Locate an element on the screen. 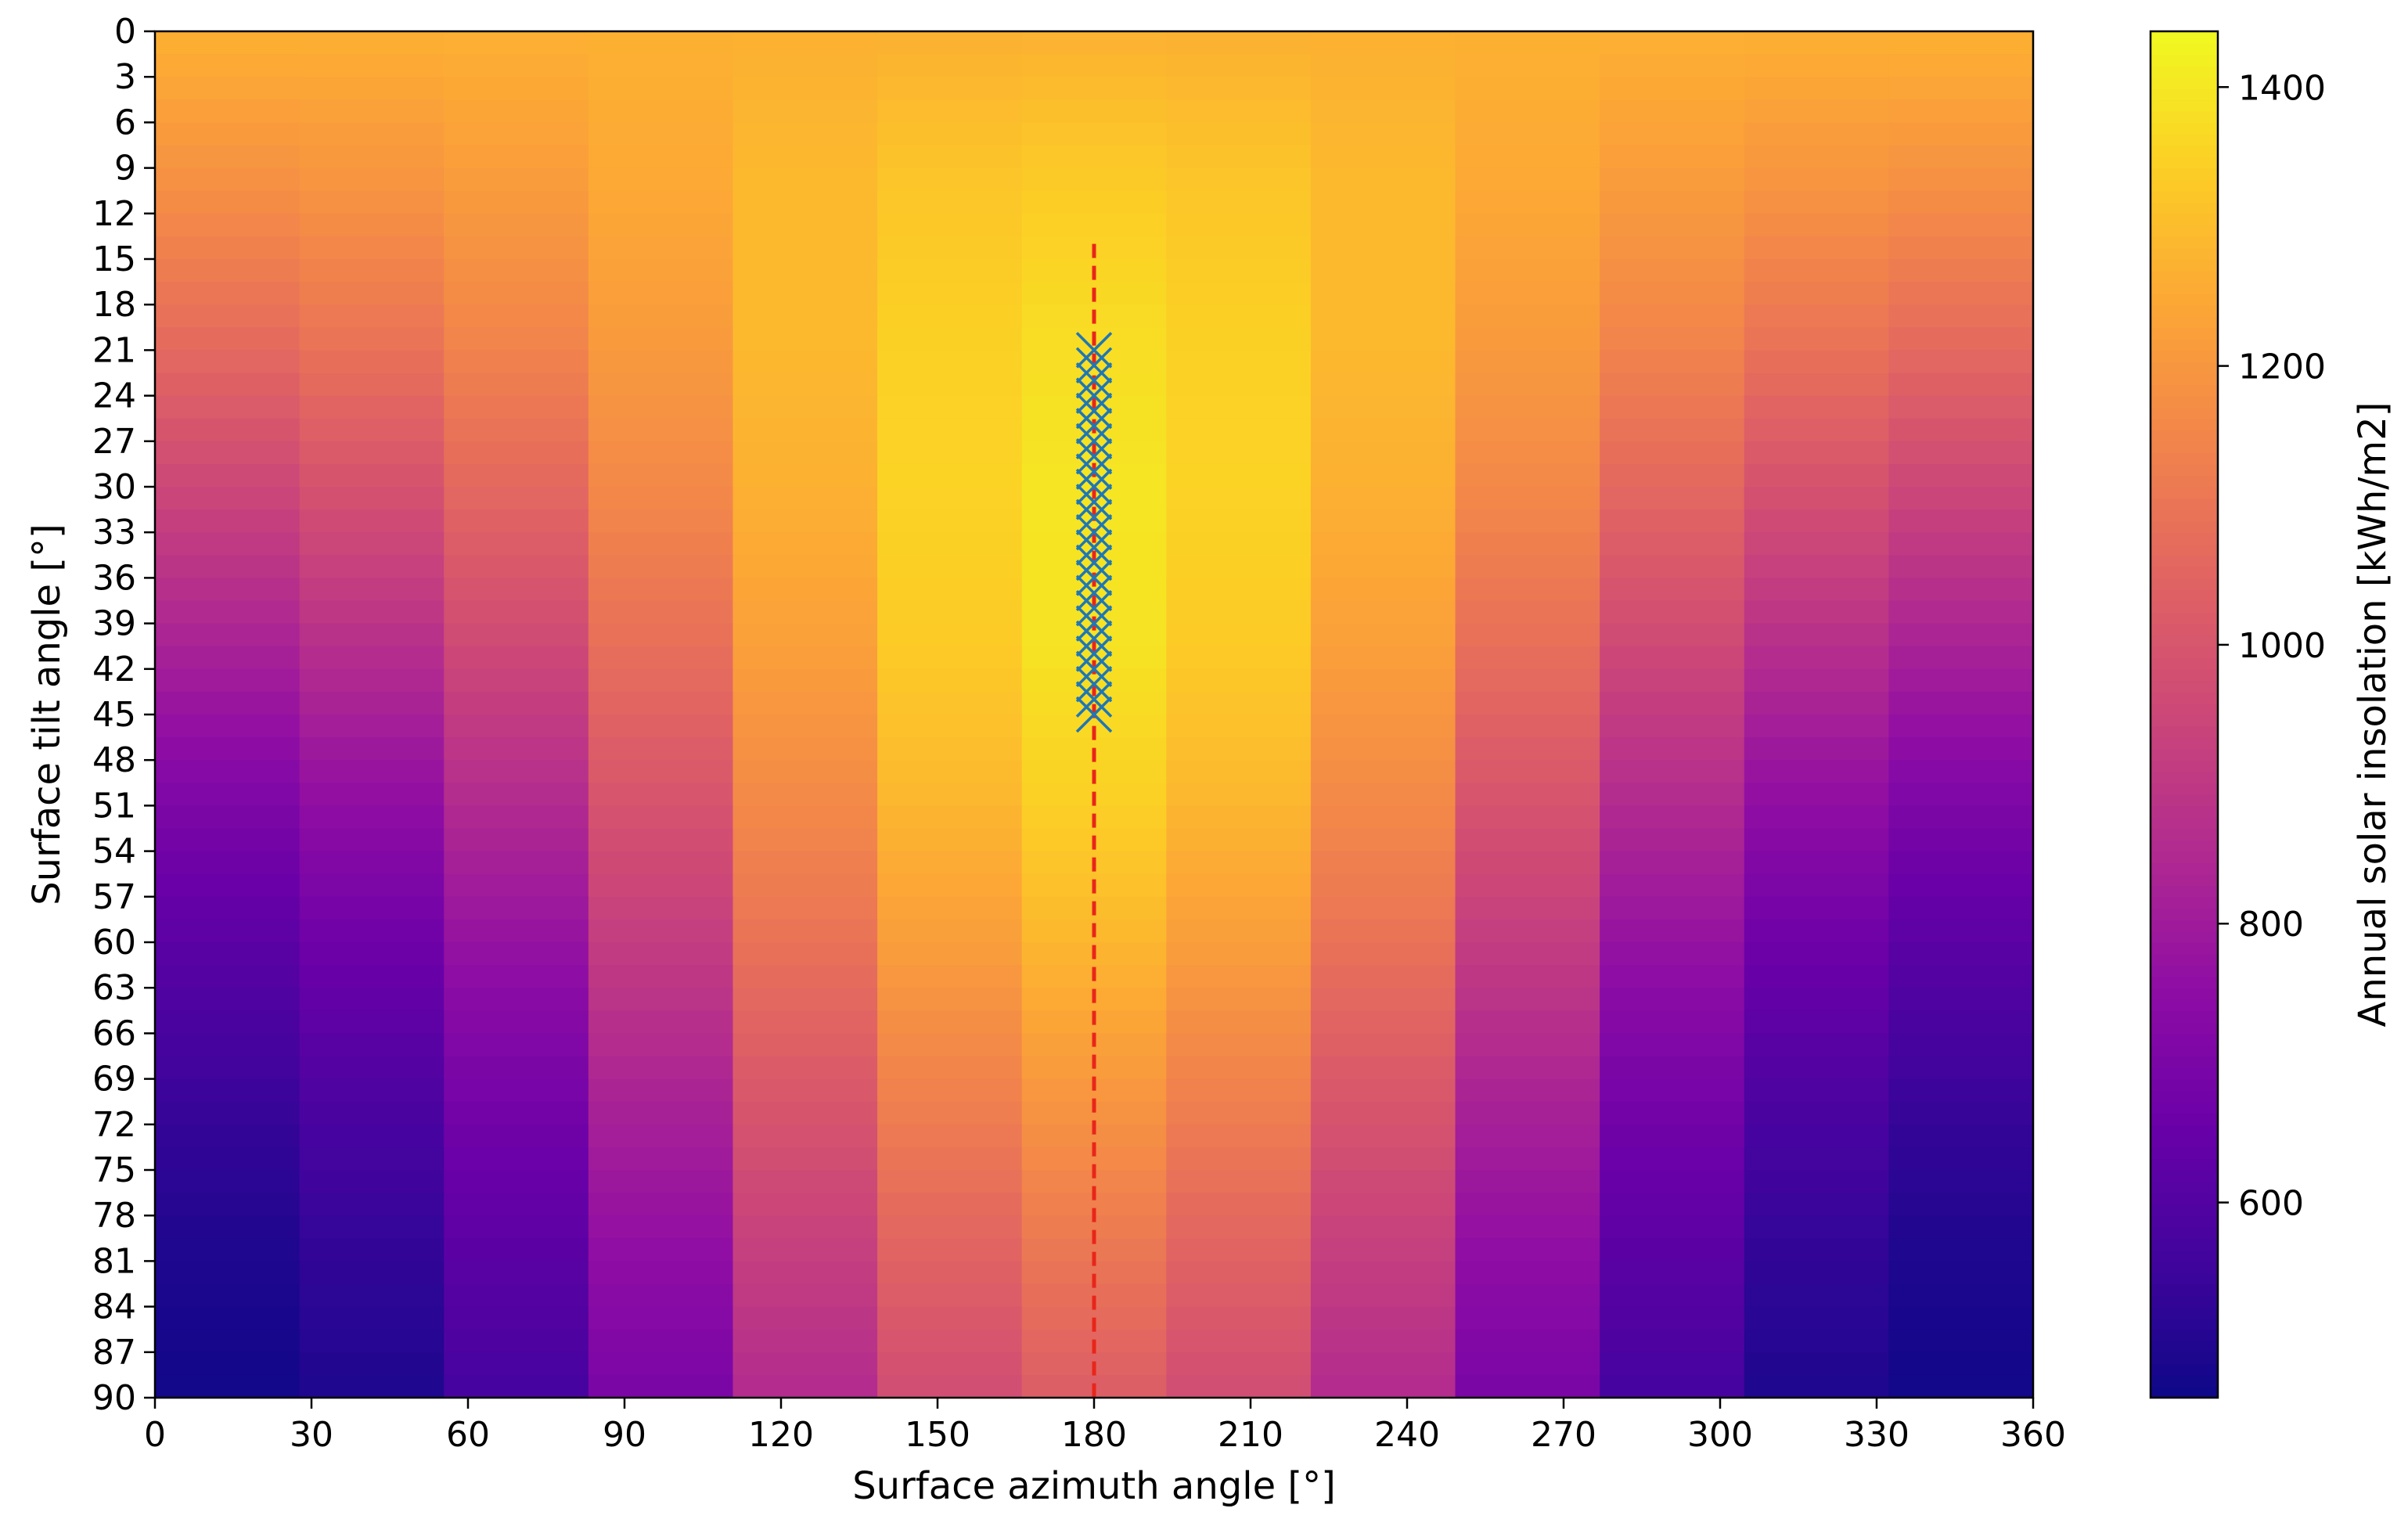 Image resolution: width=2408 pixels, height=1537 pixels. y-tick-label: 78 is located at coordinates (114, 1216).